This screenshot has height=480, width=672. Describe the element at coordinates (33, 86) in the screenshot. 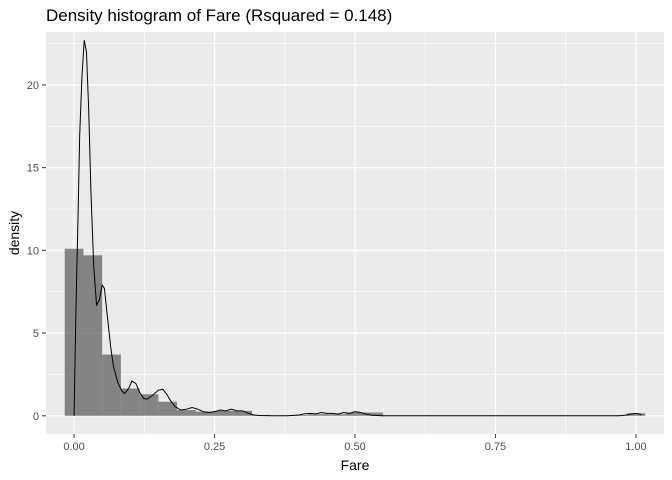

I see `y-tick-label: 20` at that location.